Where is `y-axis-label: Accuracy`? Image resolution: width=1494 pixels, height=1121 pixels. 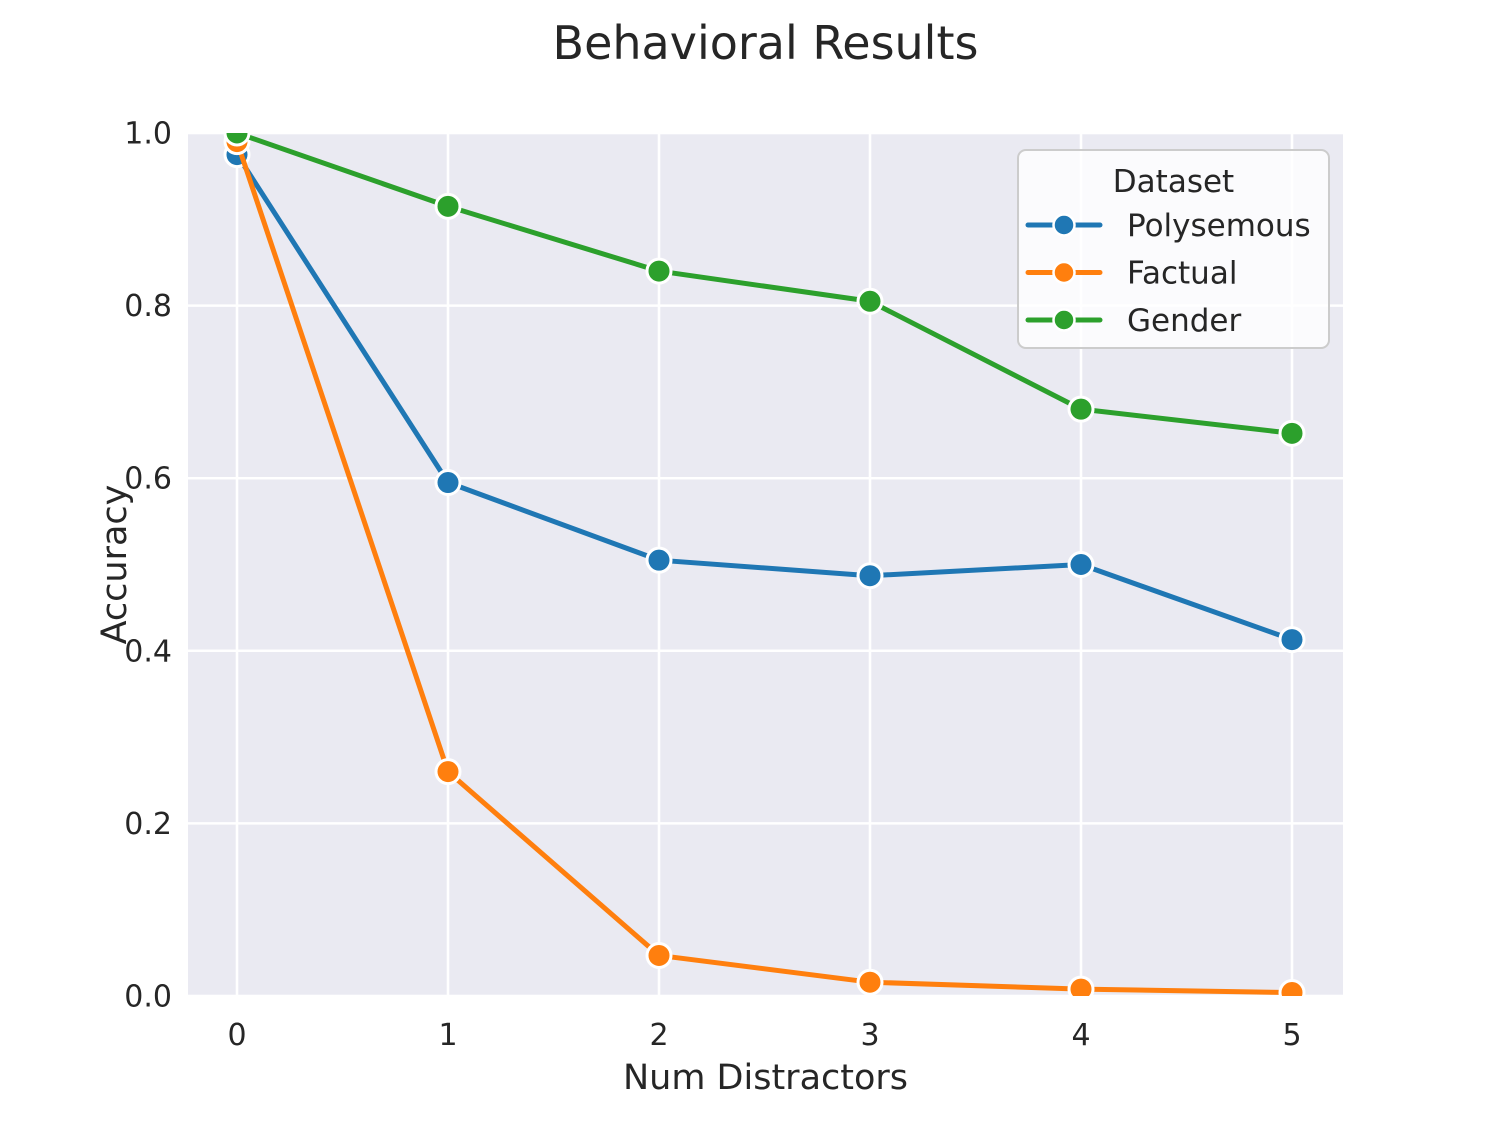 y-axis-label: Accuracy is located at coordinates (115, 564).